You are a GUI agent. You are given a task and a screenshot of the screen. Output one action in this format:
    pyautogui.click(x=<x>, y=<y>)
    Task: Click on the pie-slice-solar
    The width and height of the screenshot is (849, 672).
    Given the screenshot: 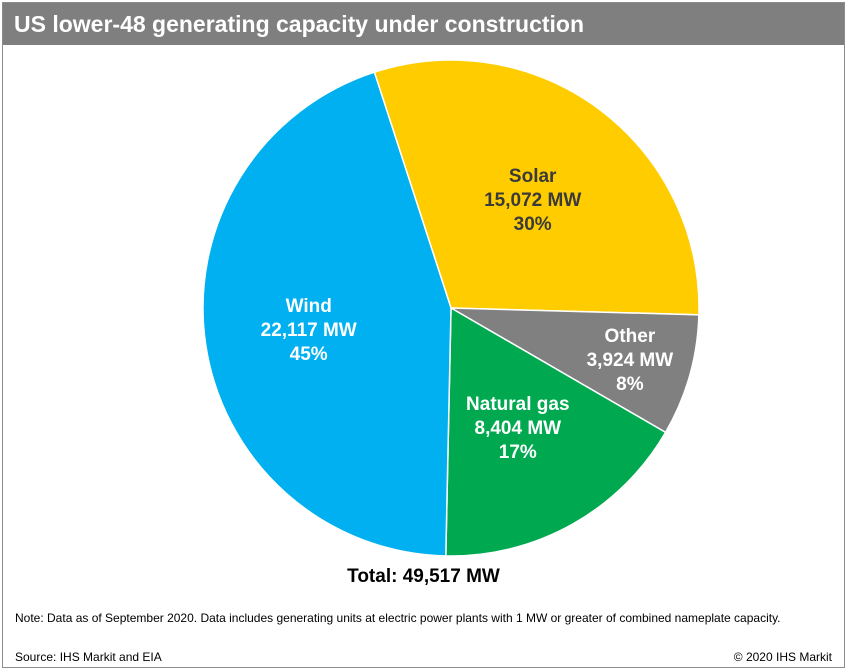 What is the action you would take?
    pyautogui.click(x=536, y=187)
    